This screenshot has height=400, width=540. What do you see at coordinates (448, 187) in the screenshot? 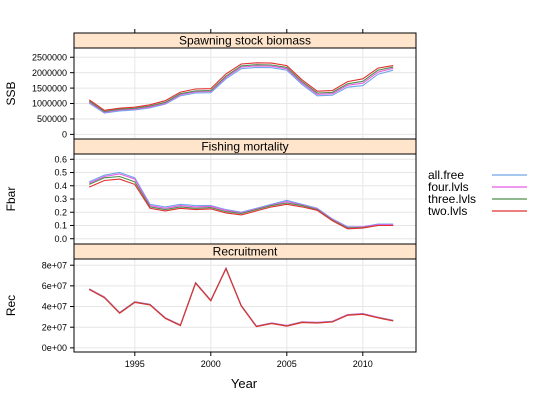
I see `legend-label: four.lvls` at bounding box center [448, 187].